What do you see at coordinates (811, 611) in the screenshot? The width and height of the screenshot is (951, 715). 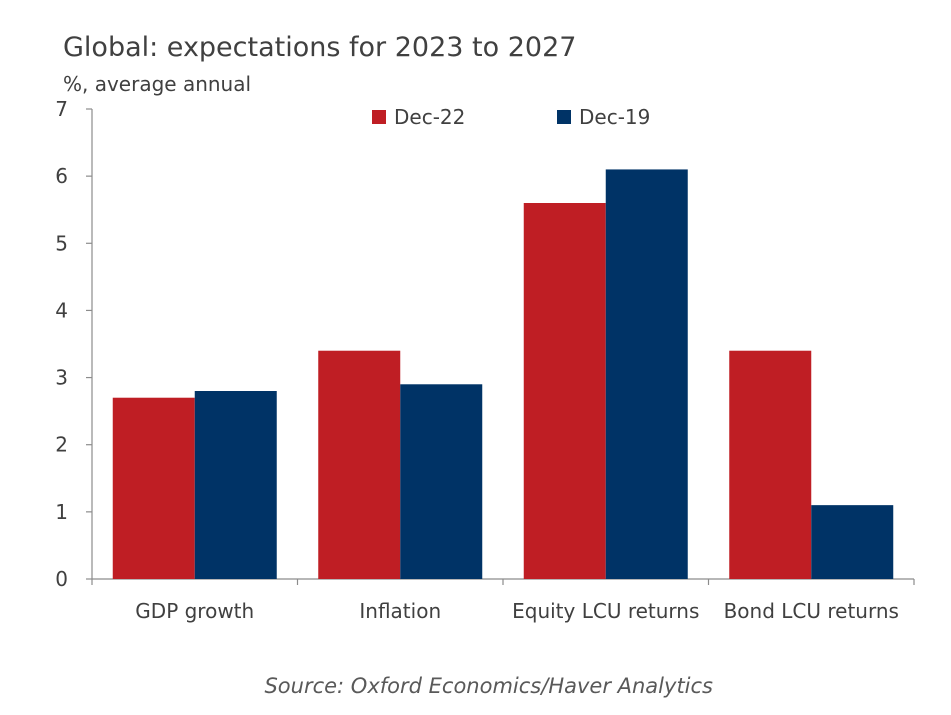 I see `x-category-label: Bond LCU returns` at bounding box center [811, 611].